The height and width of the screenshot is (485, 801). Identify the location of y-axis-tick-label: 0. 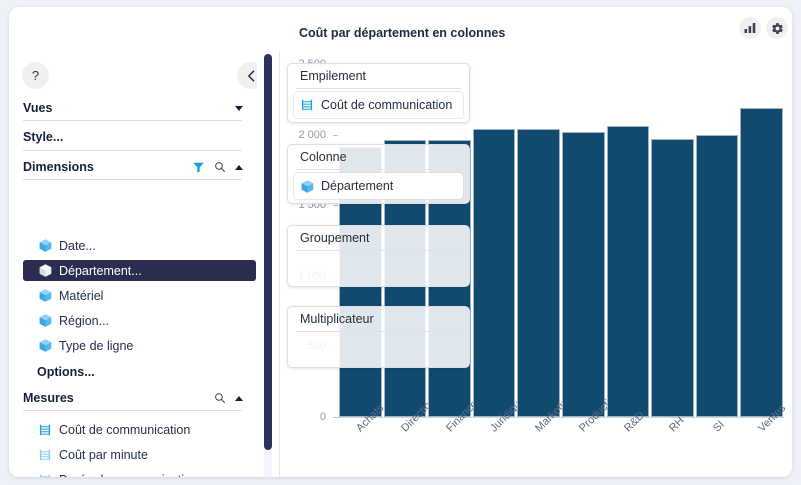
(322, 417).